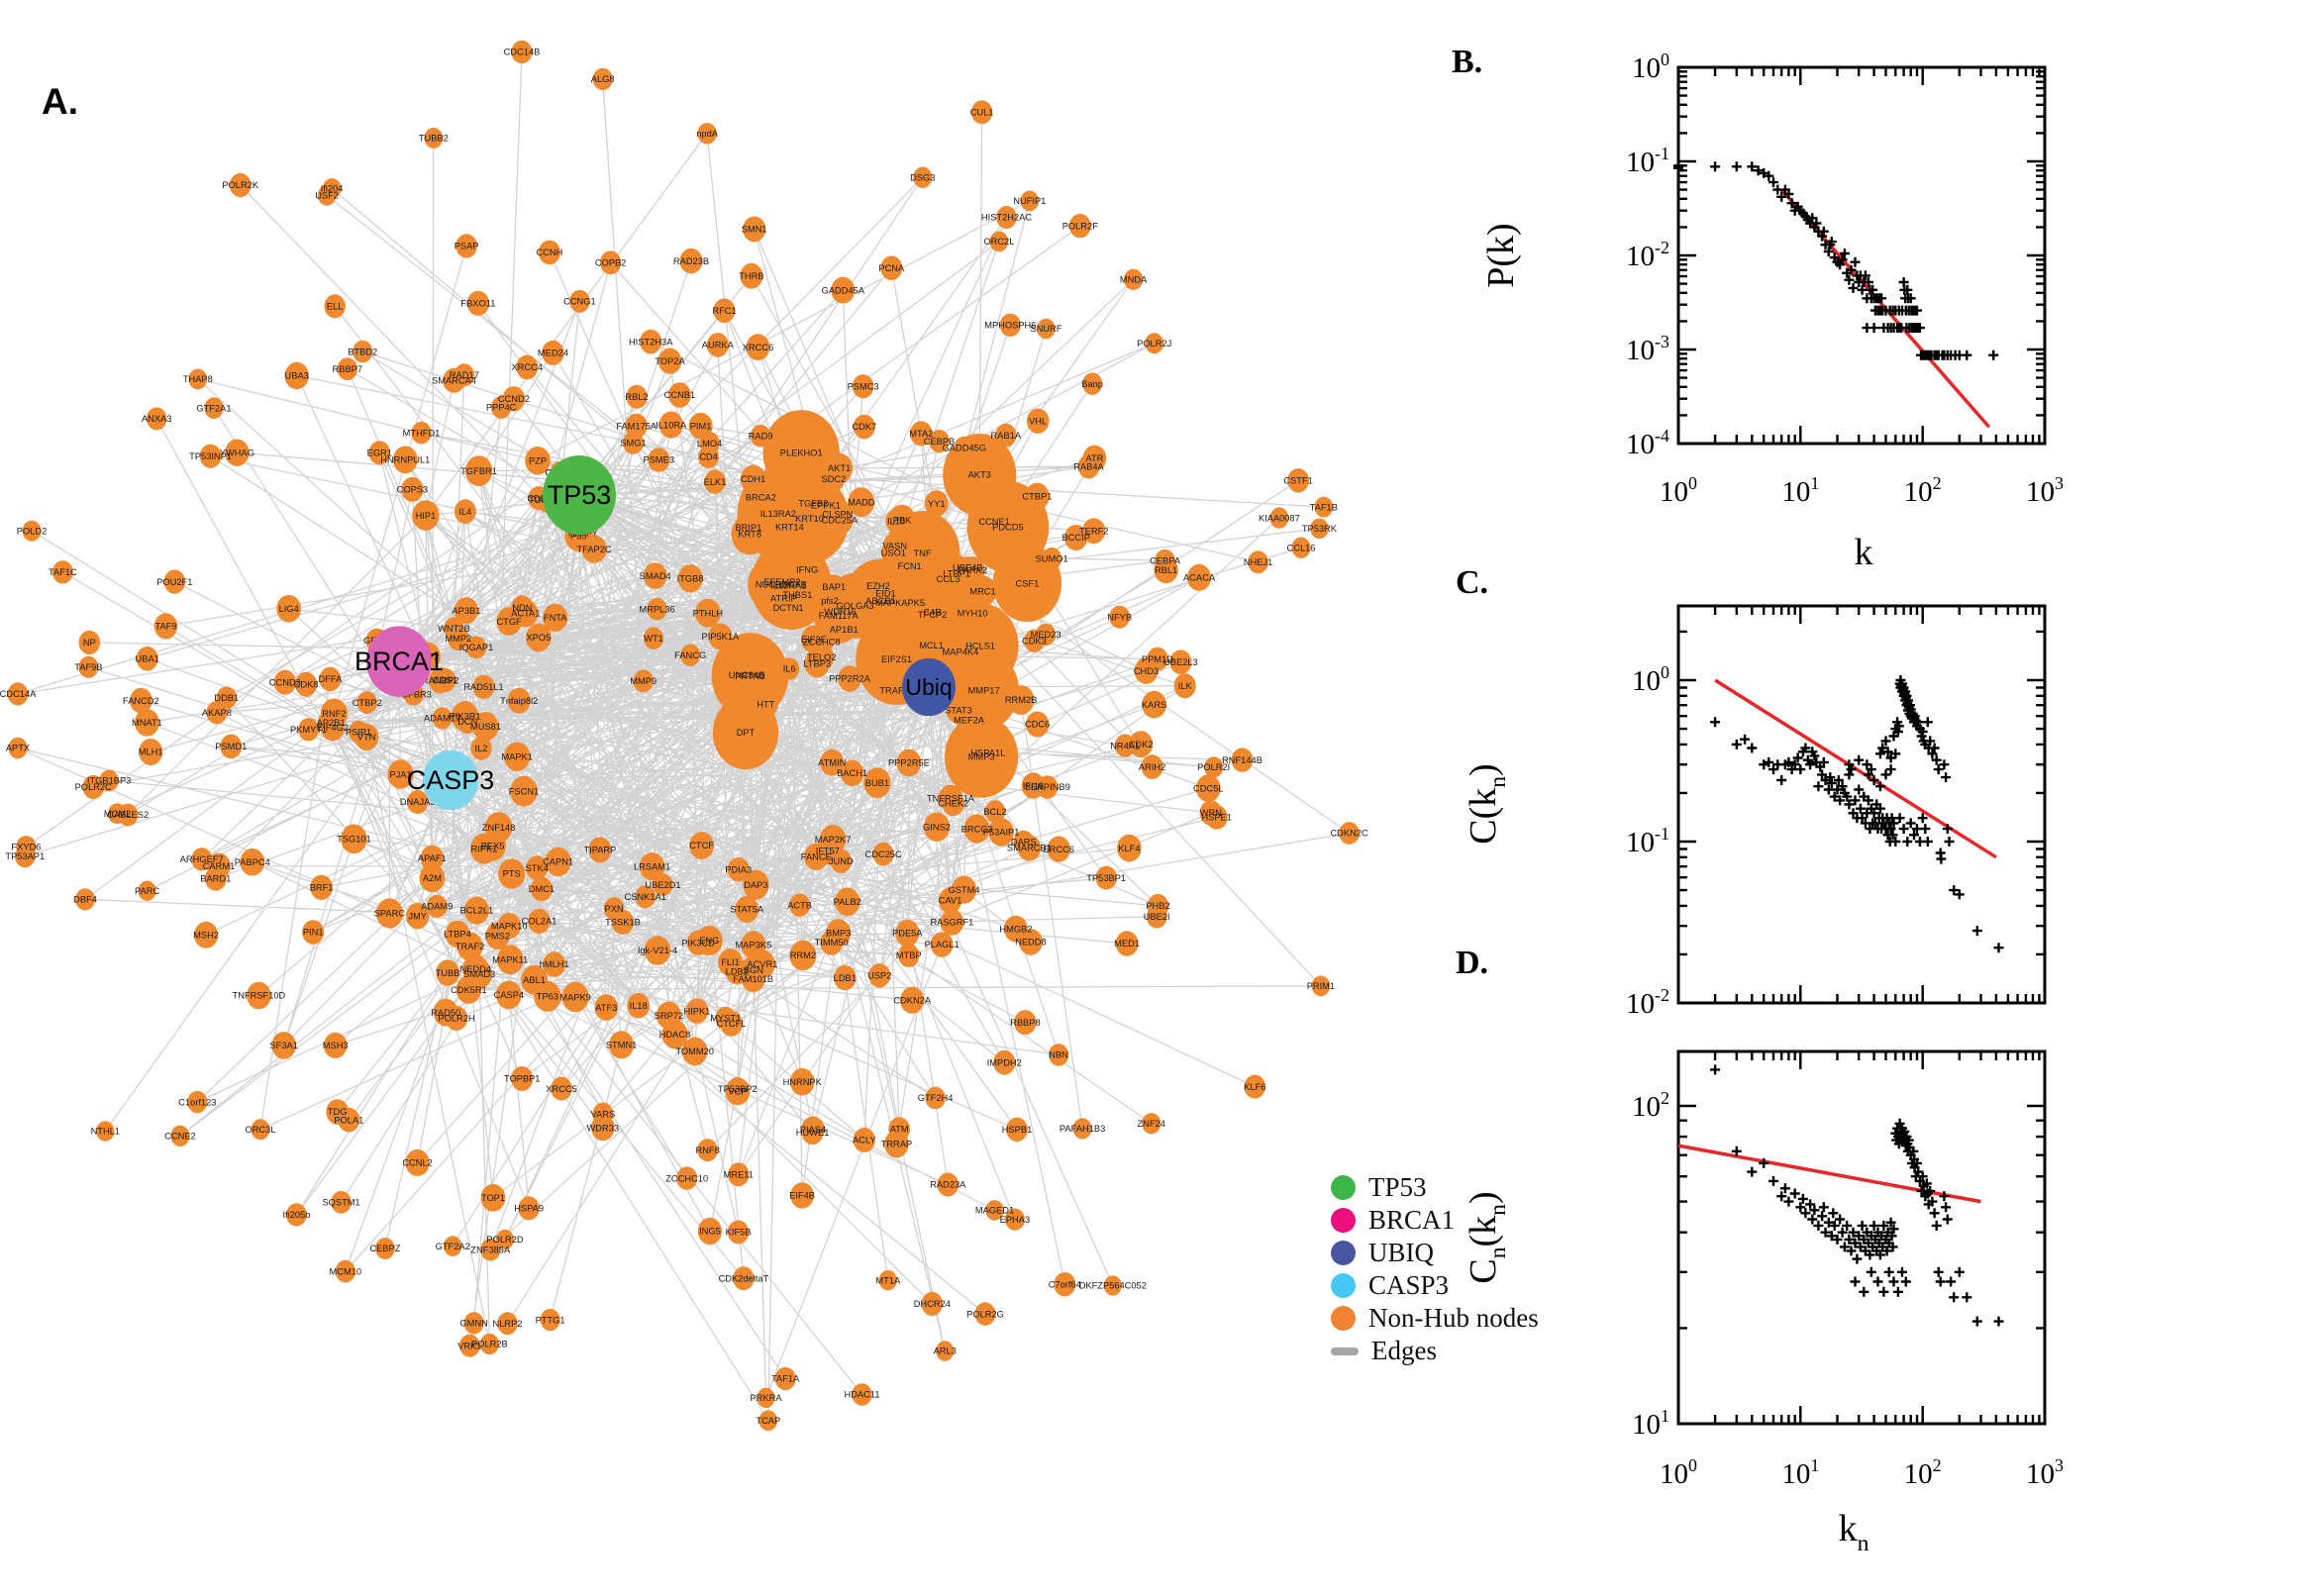 The width and height of the screenshot is (2323, 1596). What do you see at coordinates (1404, 1350) in the screenshot?
I see `legend-label: Edges` at bounding box center [1404, 1350].